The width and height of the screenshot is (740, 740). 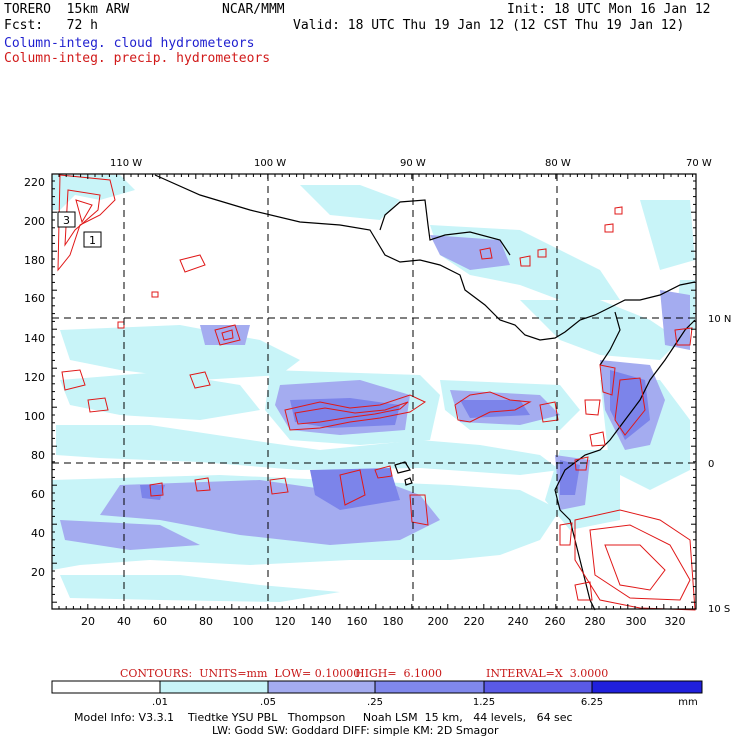 What do you see at coordinates (438, 621) in the screenshot?
I see `x-tick-label: 200` at bounding box center [438, 621].